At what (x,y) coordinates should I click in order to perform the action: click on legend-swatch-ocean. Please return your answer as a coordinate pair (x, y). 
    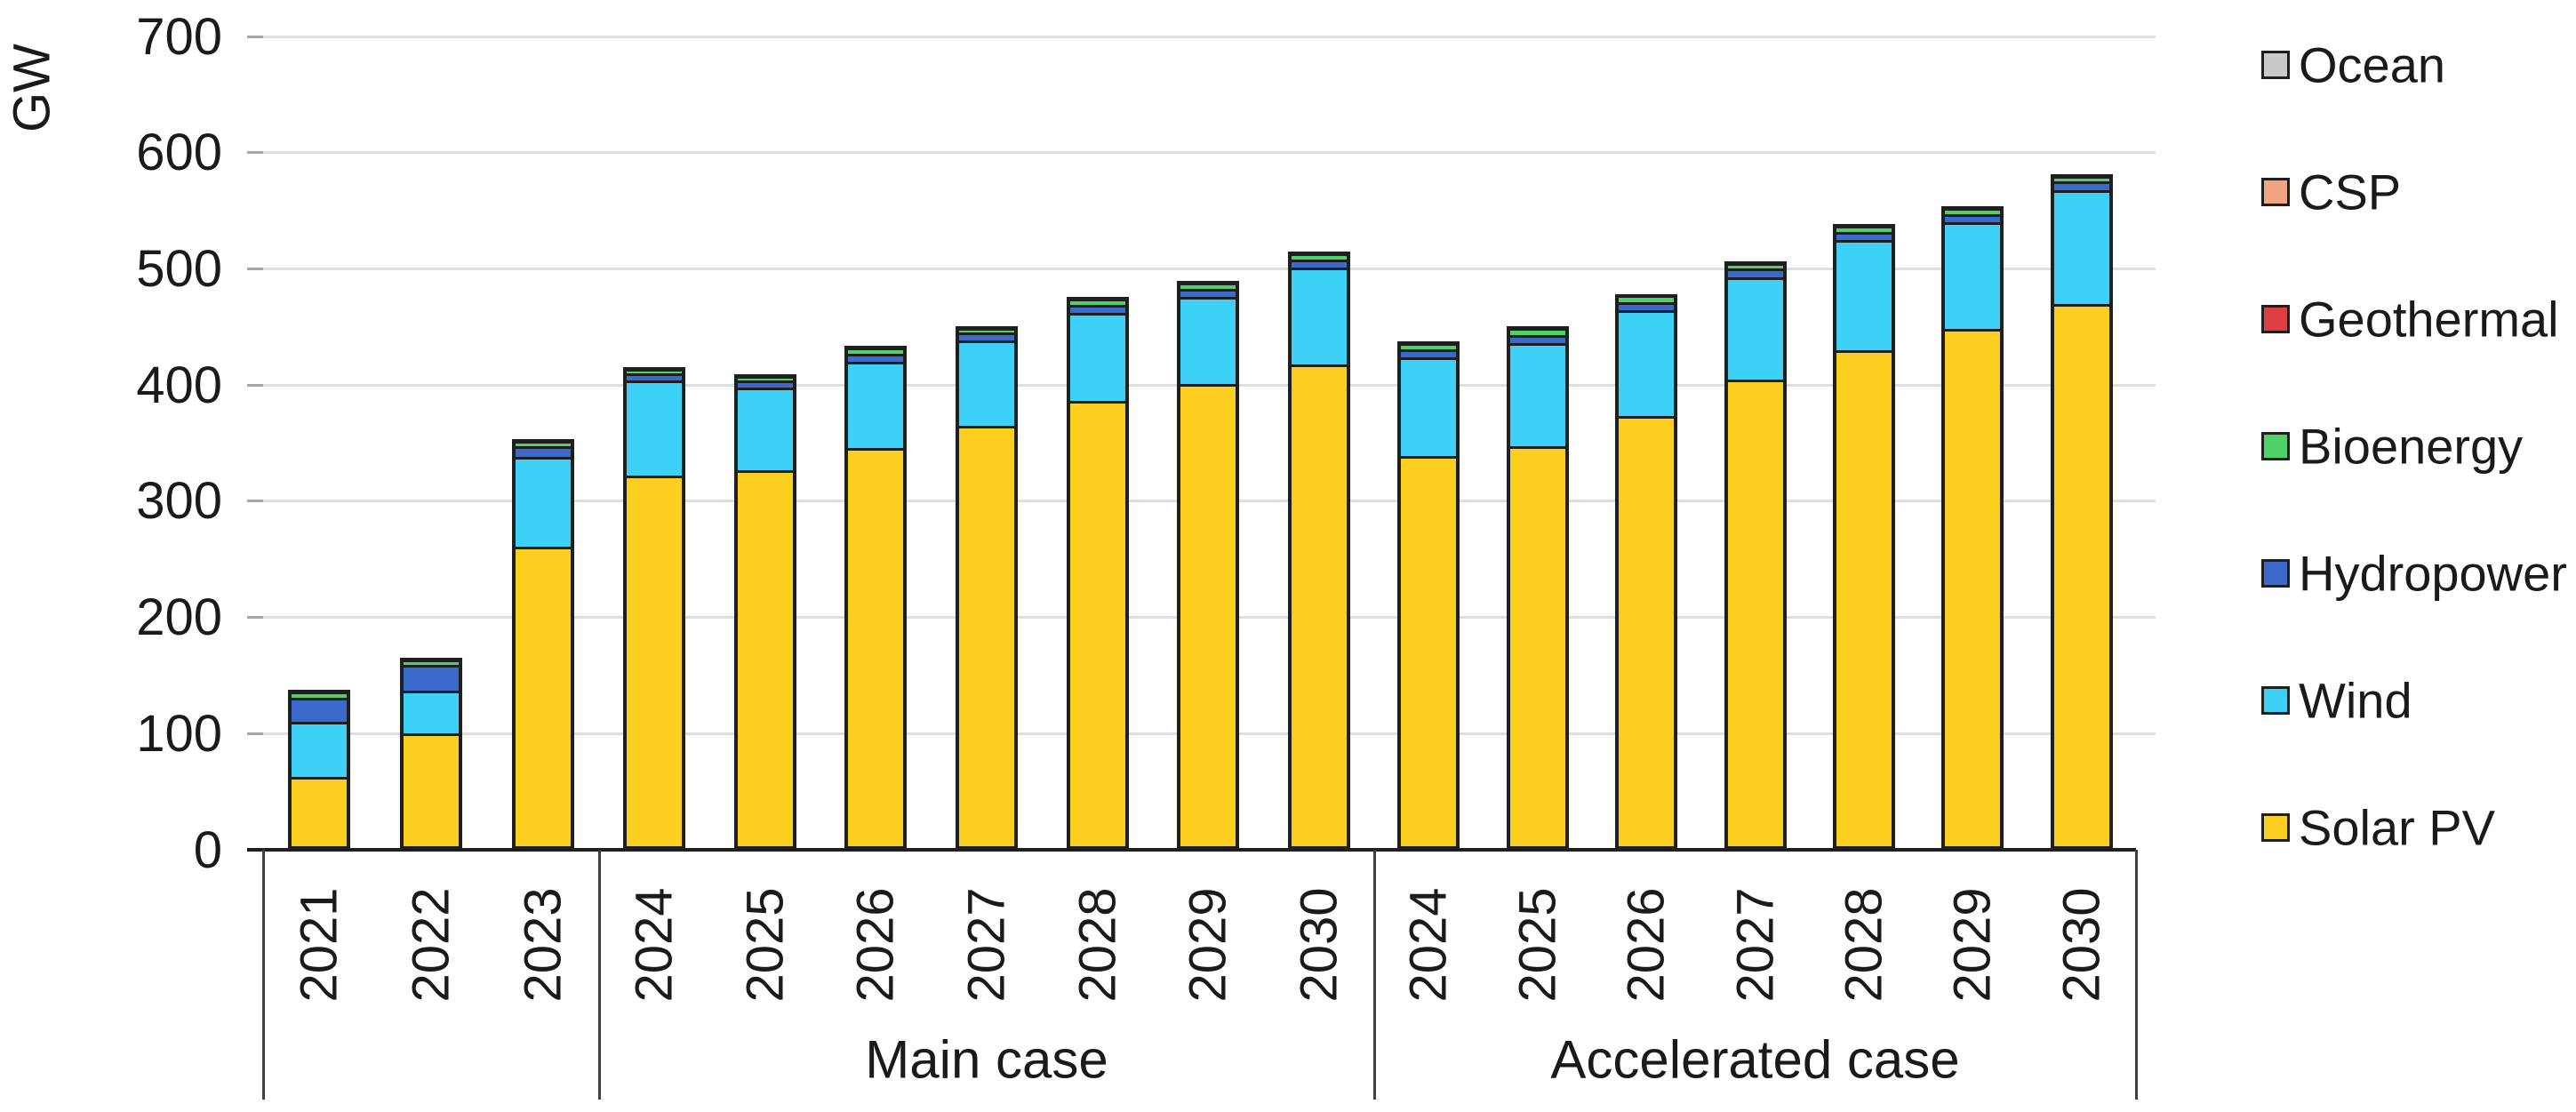
    Looking at the image, I should click on (2275, 65).